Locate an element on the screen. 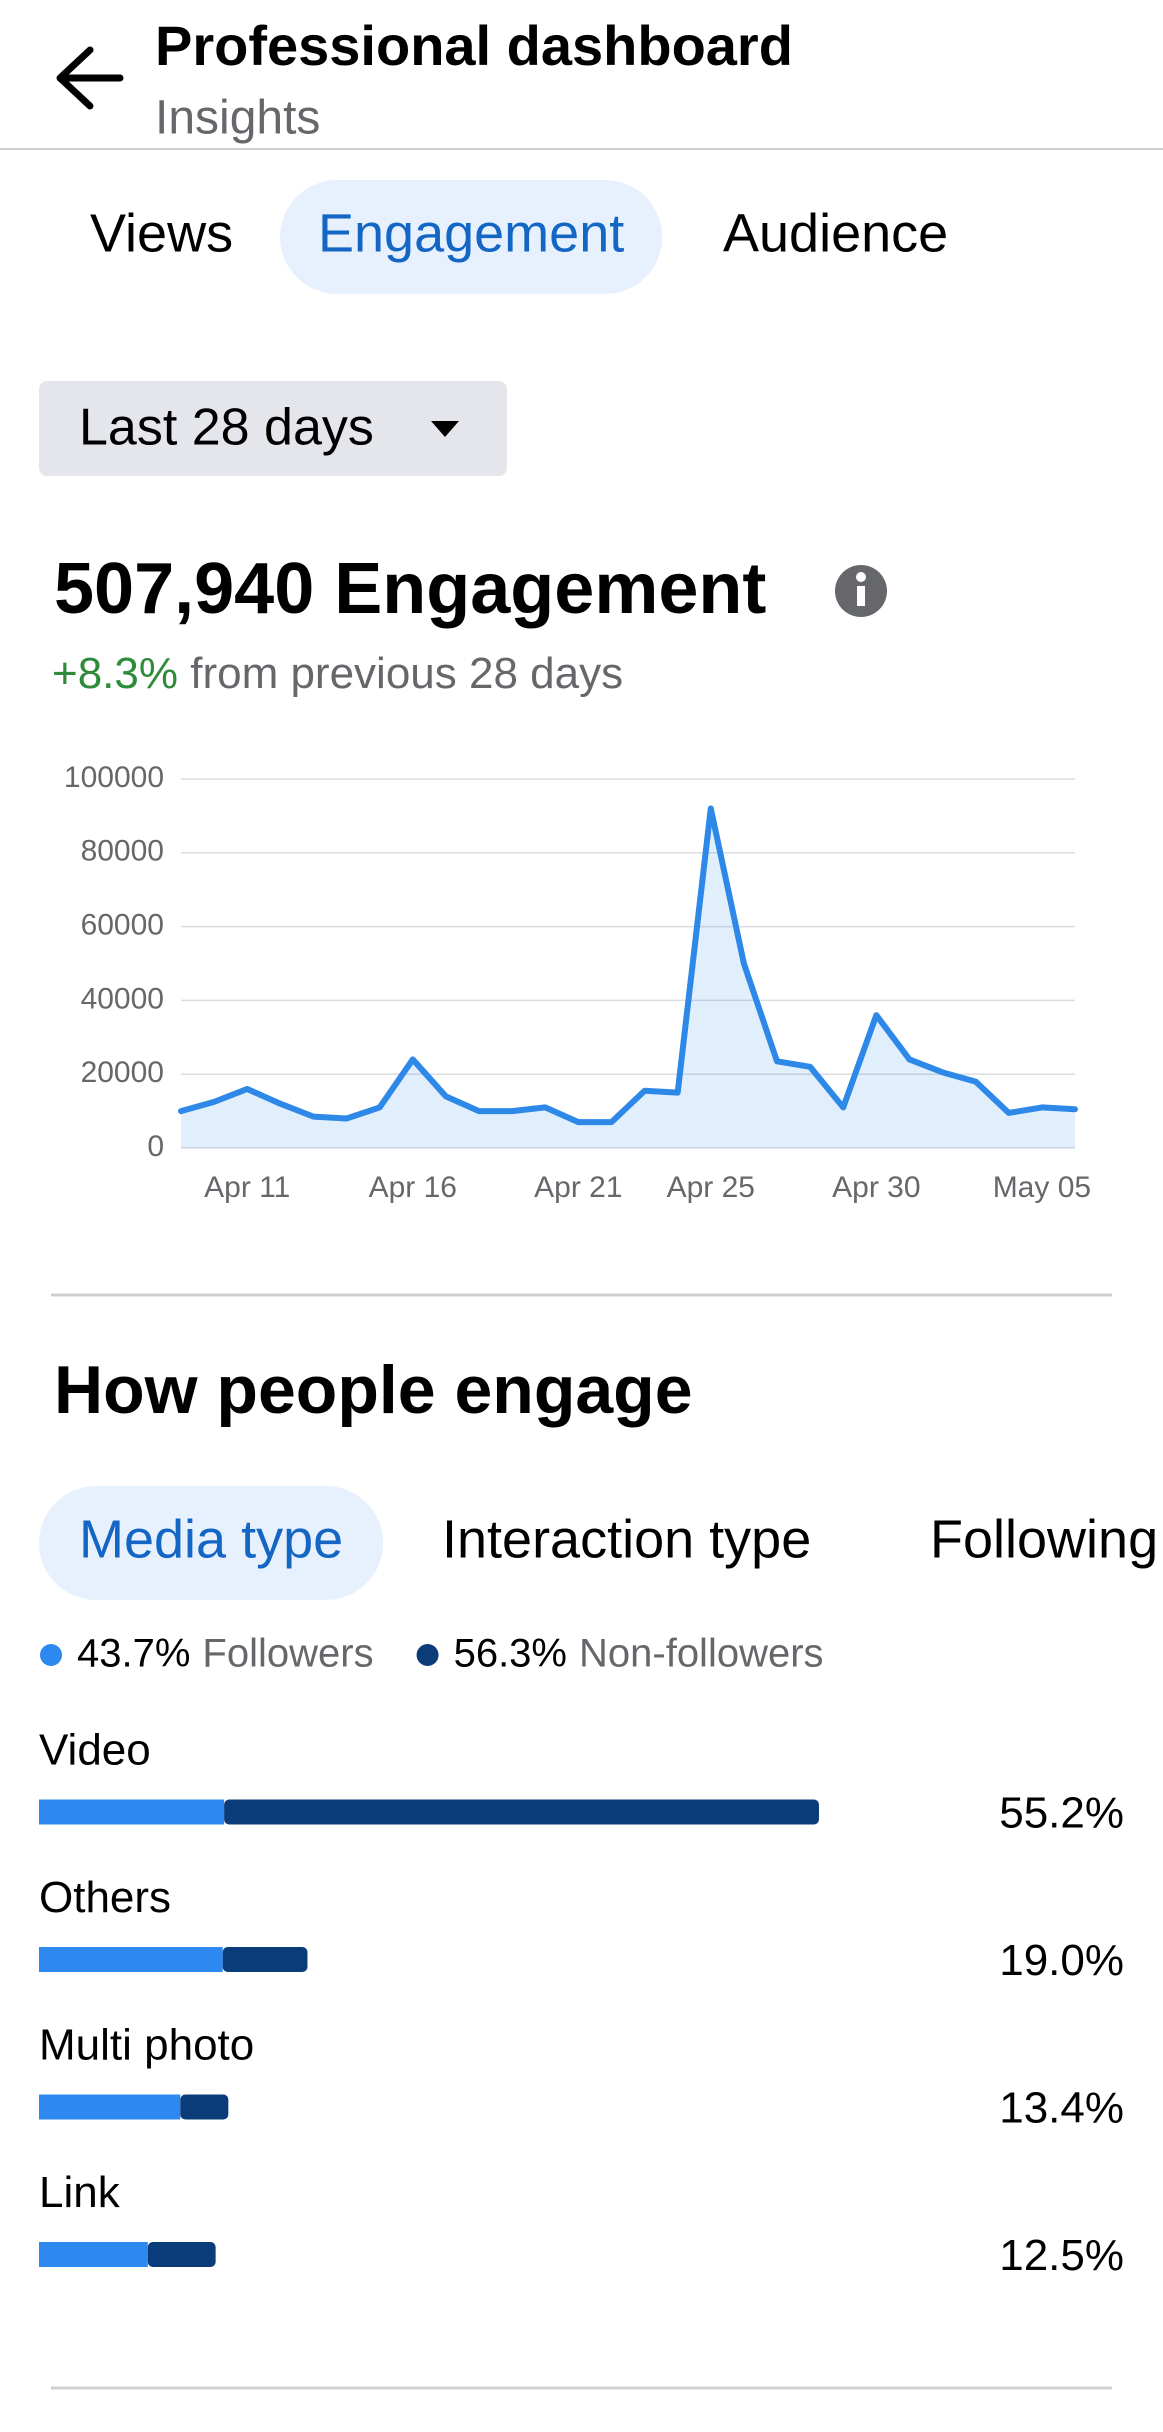 The image size is (1163, 2432). x-tick-label: Apr 21 is located at coordinates (578, 1187).